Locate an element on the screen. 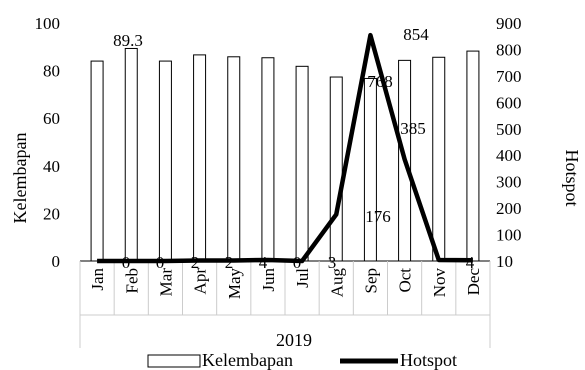 The width and height of the screenshot is (585, 370). y-left-axis-title: Kelembapan is located at coordinates (20, 178).